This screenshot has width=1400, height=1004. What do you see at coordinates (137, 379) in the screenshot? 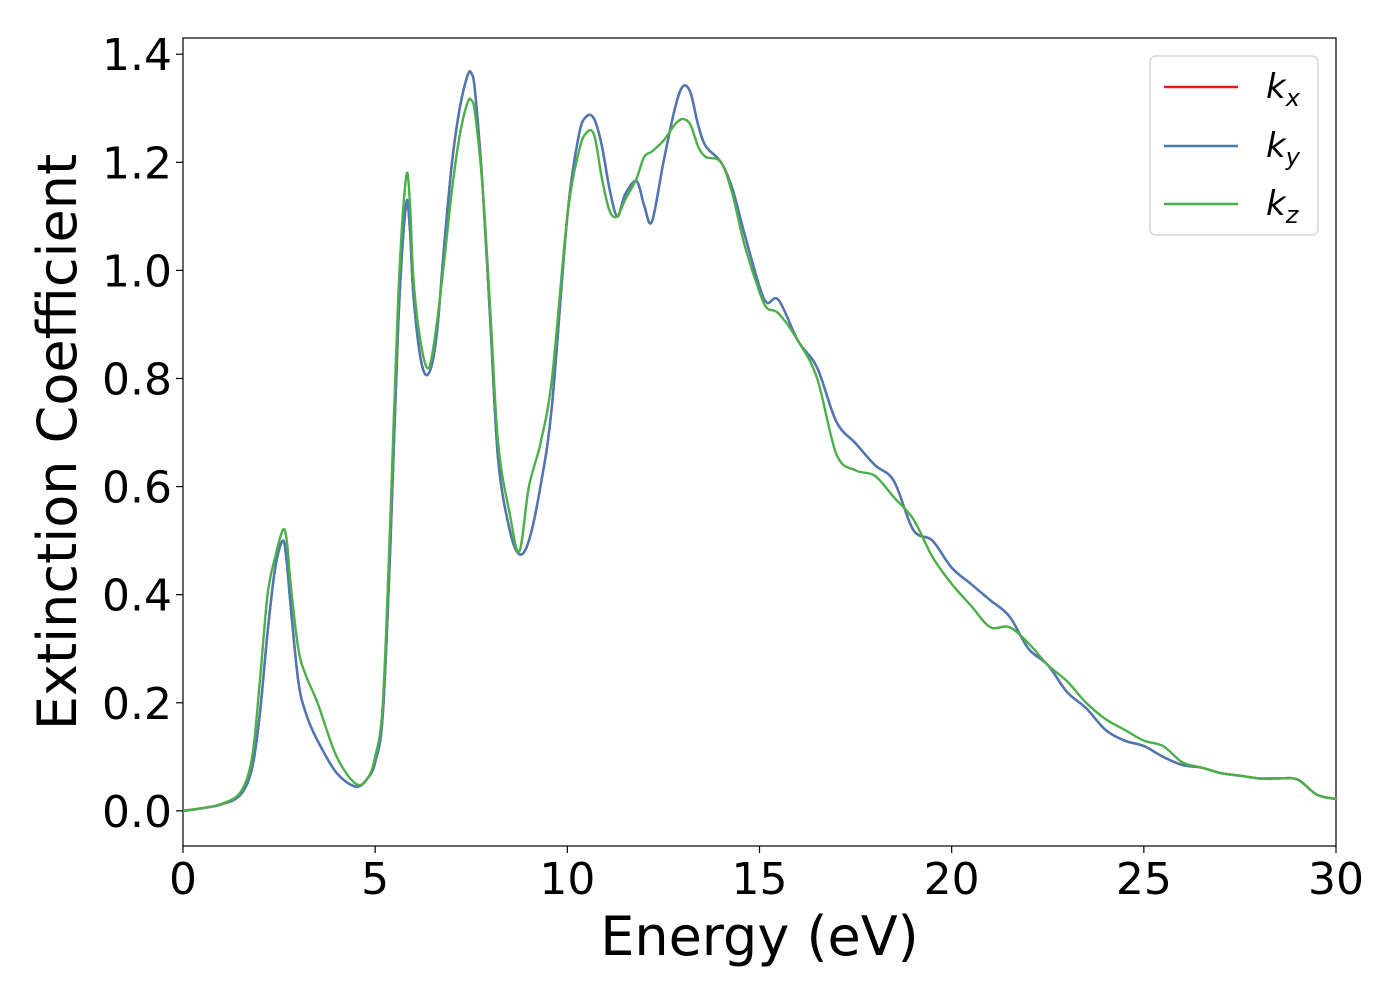
I see `y-tick-label: 0.8` at bounding box center [137, 379].